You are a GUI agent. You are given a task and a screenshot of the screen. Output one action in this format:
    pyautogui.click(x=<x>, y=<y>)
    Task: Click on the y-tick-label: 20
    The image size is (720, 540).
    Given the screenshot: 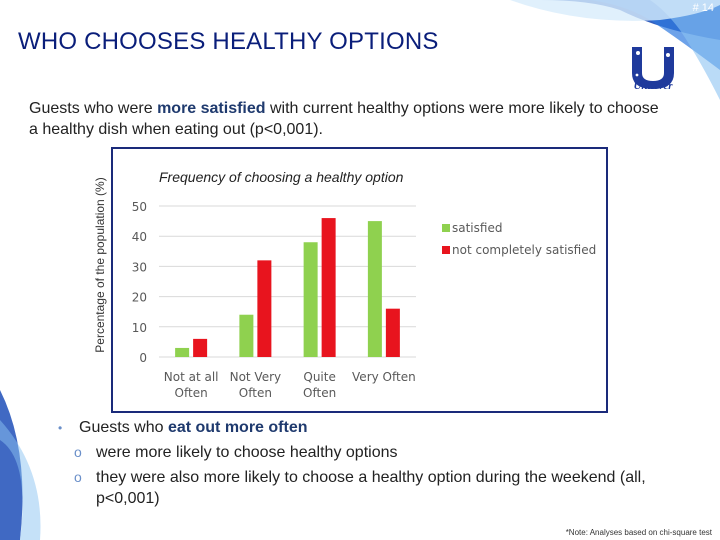 What is the action you would take?
    pyautogui.click(x=139, y=298)
    